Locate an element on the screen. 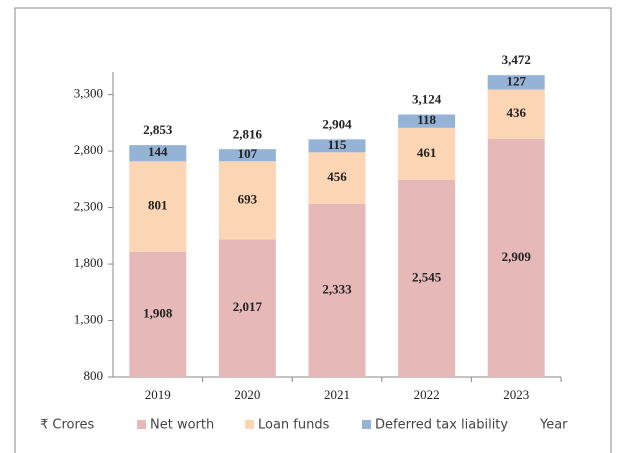  data-label: 2,333 is located at coordinates (337, 288).